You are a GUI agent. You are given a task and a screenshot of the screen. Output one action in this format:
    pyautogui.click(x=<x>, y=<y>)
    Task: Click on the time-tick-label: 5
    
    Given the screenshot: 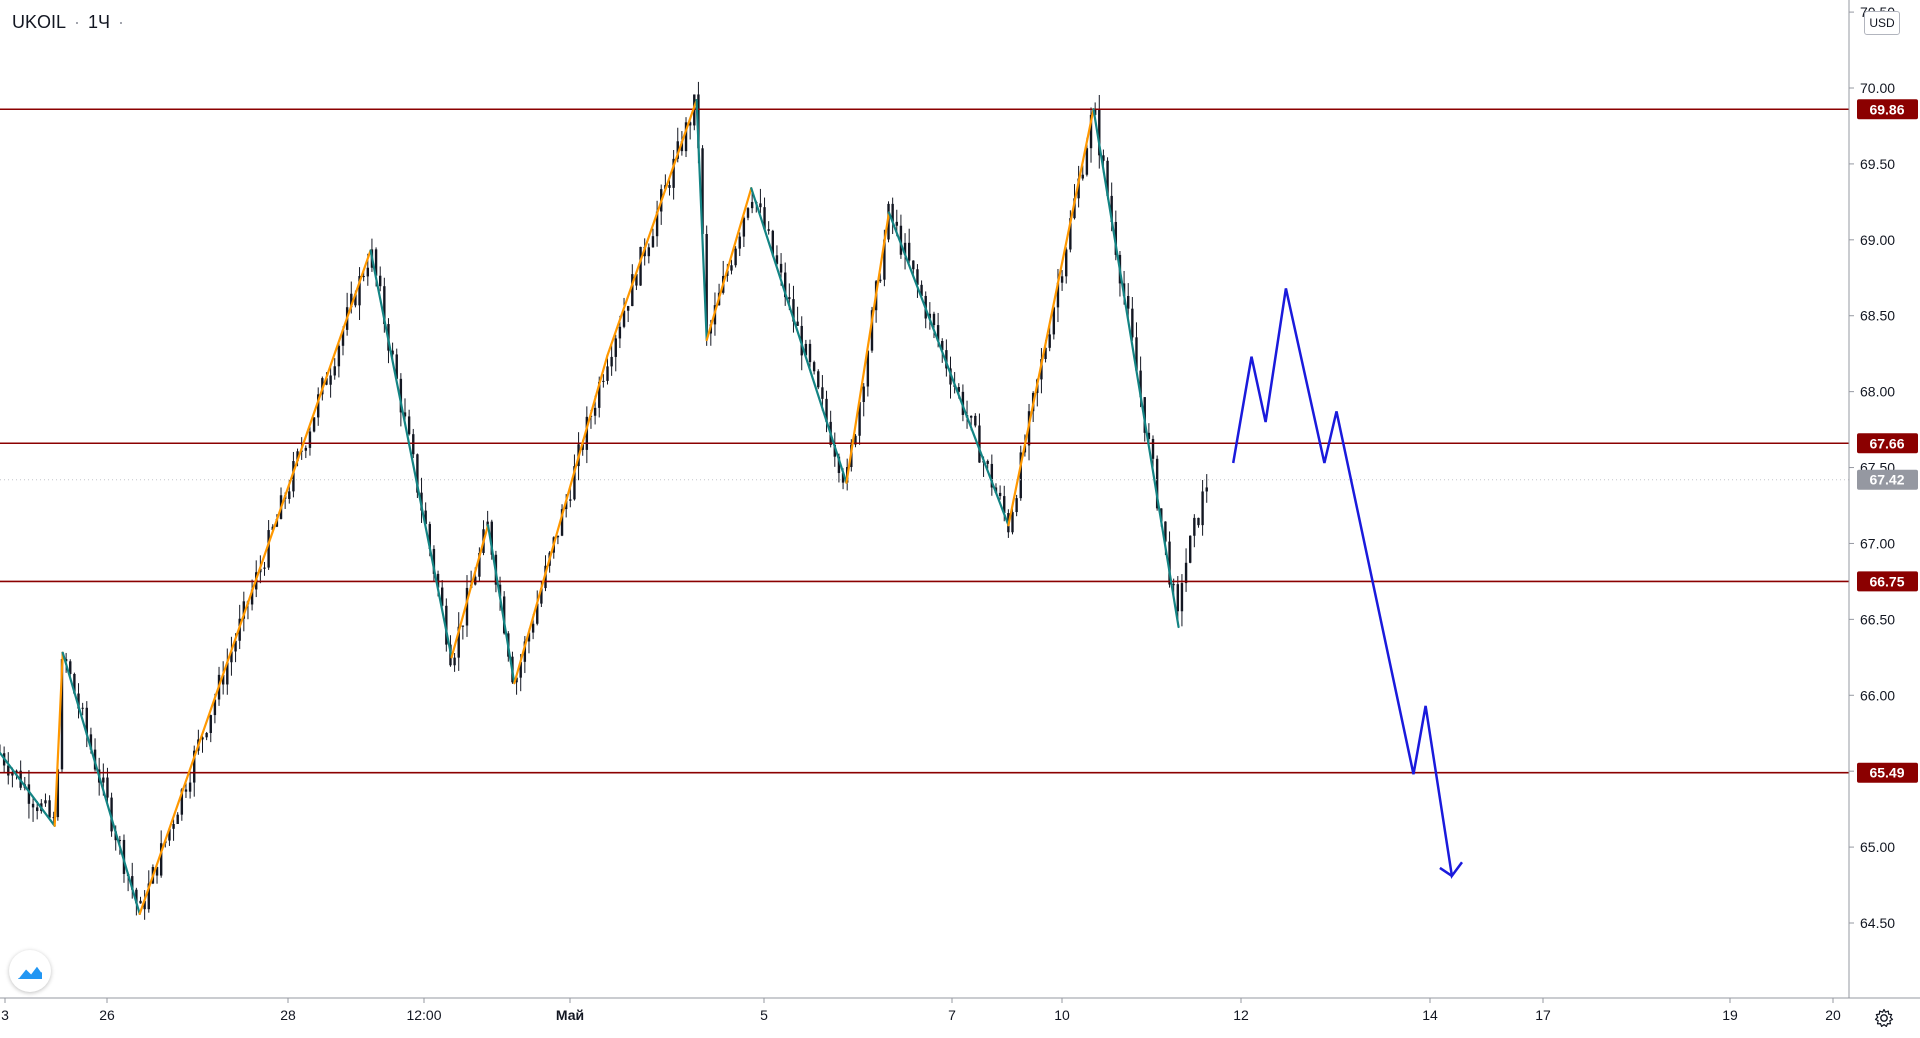 What is the action you would take?
    pyautogui.click(x=764, y=1015)
    